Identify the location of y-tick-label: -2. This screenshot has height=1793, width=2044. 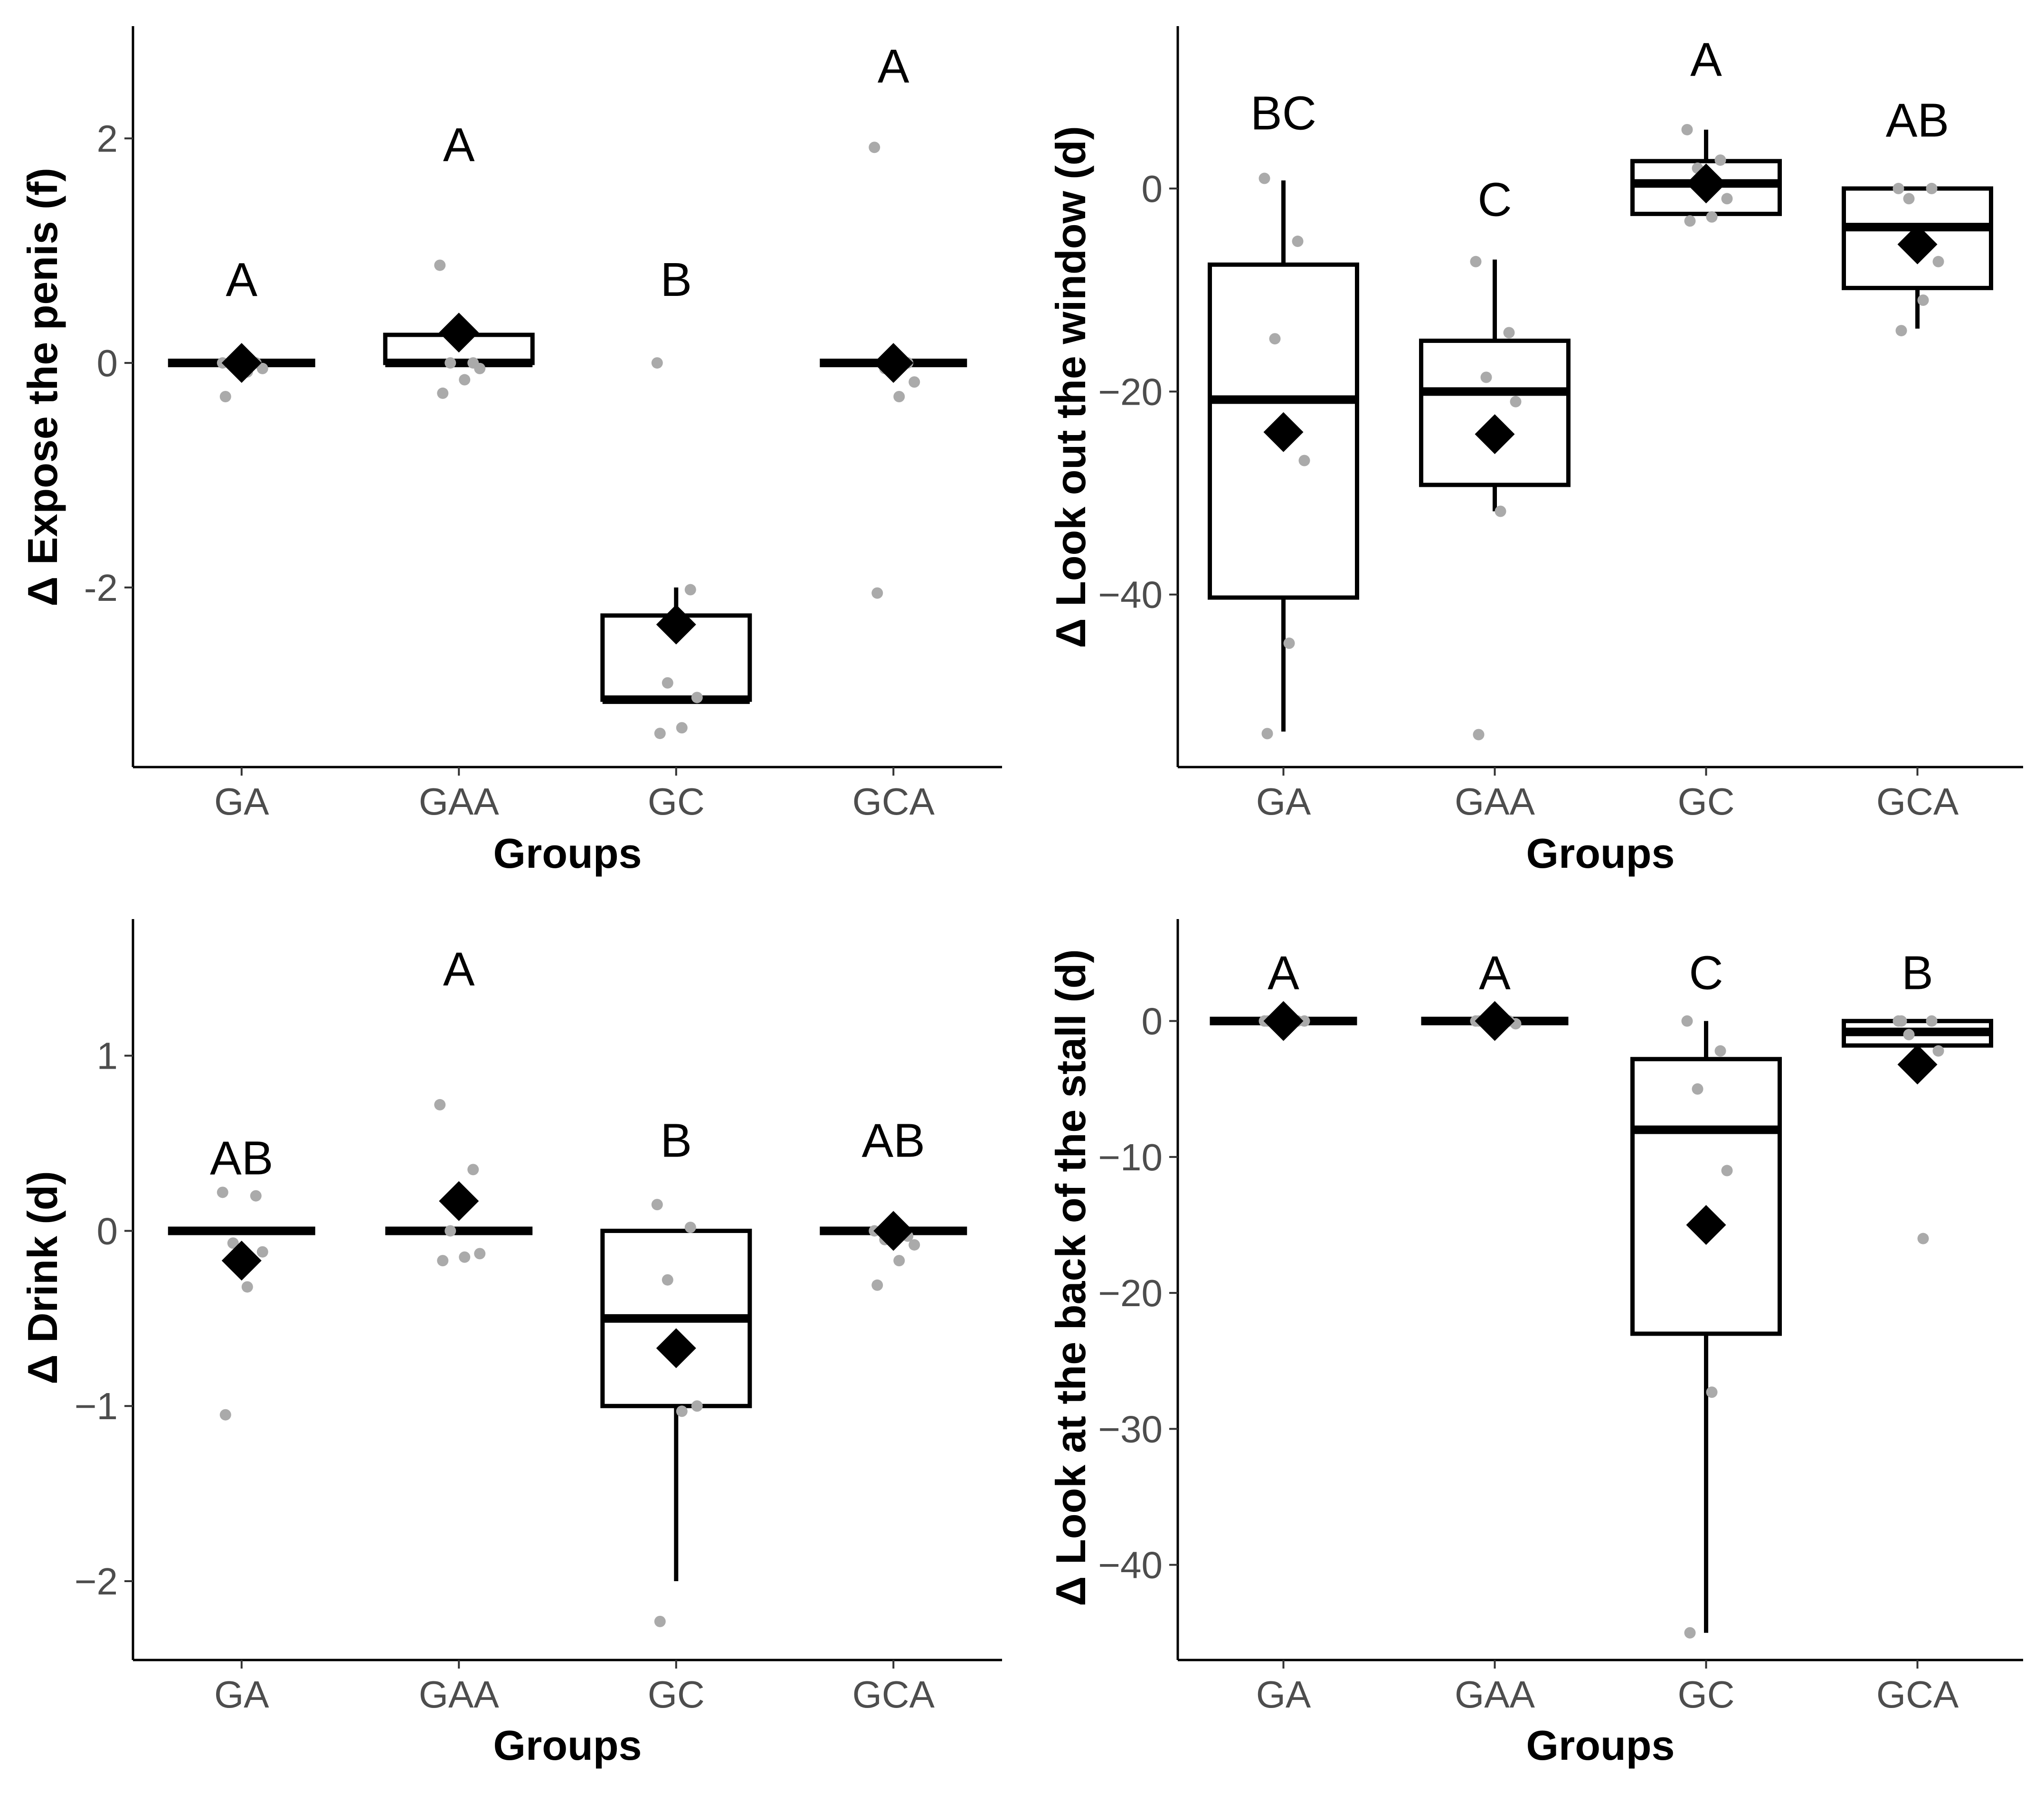
(101, 588).